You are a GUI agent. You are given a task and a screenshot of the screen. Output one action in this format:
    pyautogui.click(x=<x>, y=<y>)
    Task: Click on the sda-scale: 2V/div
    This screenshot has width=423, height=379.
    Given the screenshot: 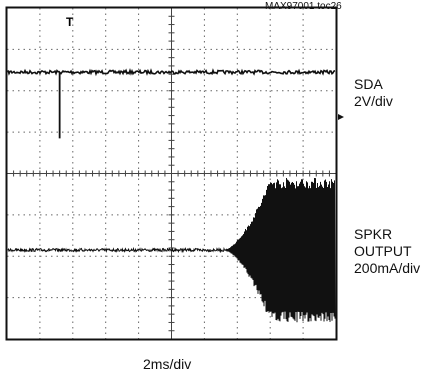 What is the action you would take?
    pyautogui.click(x=373, y=101)
    